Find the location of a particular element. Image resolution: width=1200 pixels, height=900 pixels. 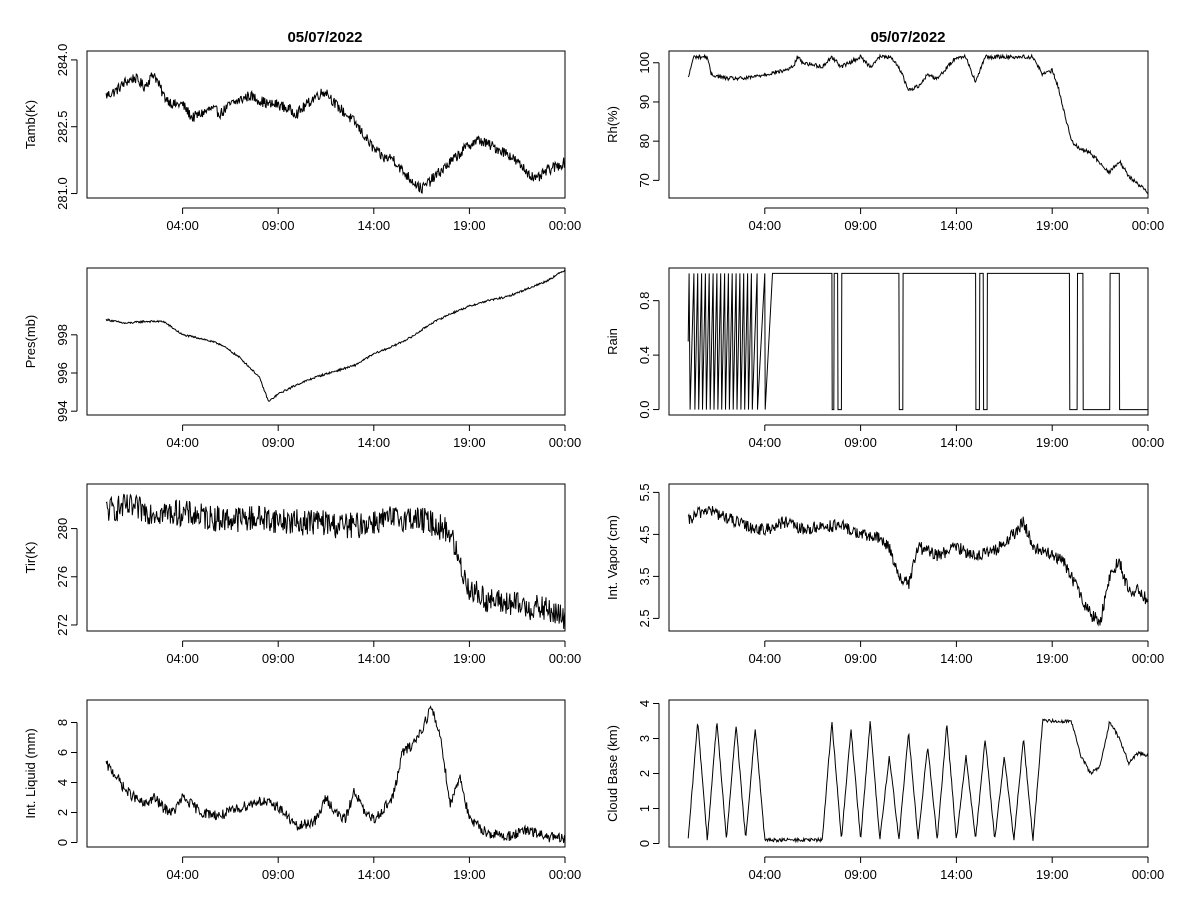

int-vapor-x-tick-label: 19:00 is located at coordinates (1052, 658).